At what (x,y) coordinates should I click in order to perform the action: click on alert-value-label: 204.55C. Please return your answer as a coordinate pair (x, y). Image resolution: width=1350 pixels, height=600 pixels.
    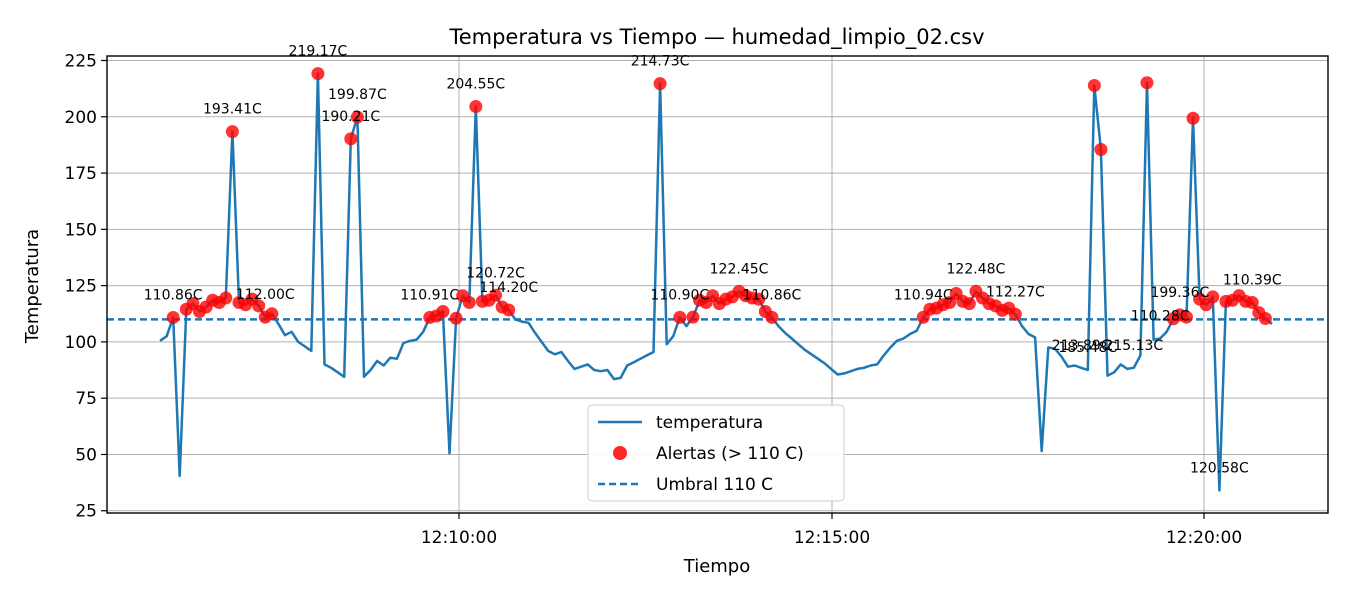
    Looking at the image, I should click on (475, 85).